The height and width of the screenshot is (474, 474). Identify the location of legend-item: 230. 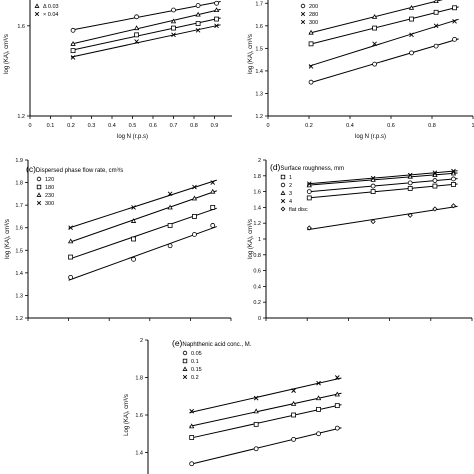
(45, 195).